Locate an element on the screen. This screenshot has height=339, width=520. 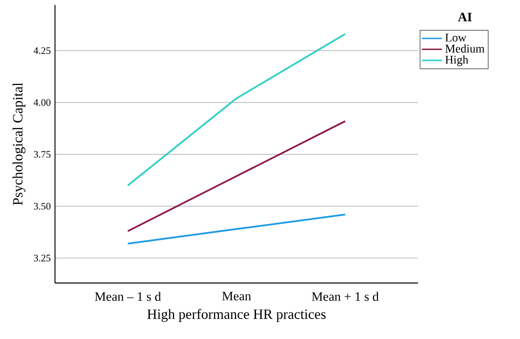
legend-label: High is located at coordinates (456, 60).